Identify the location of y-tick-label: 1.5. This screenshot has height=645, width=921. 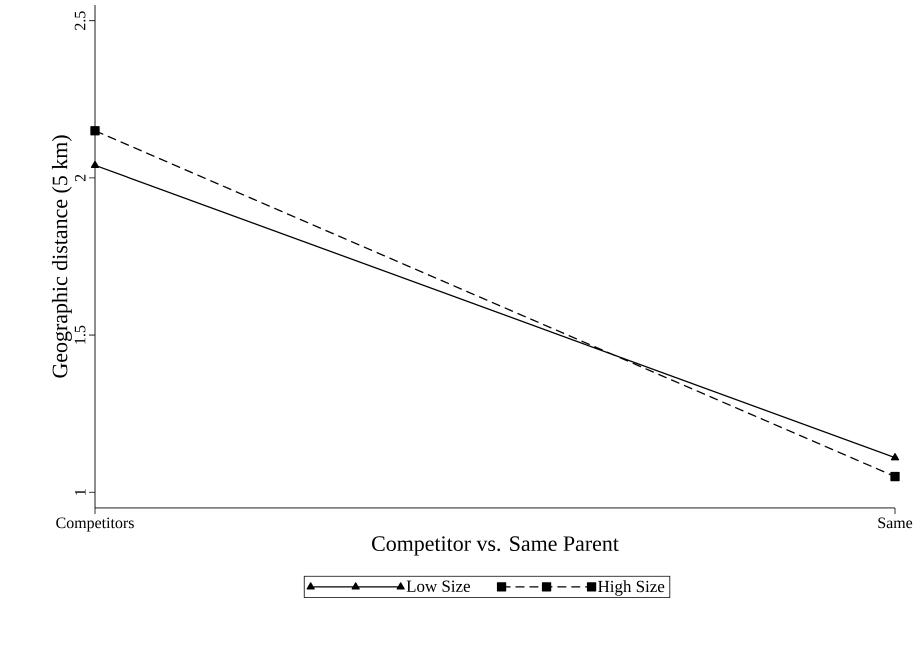
(80, 335).